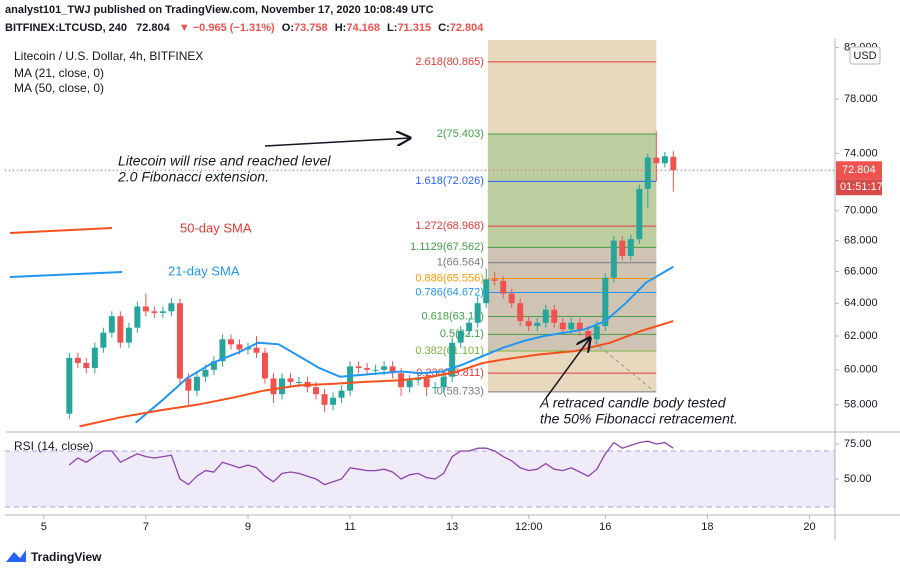  Describe the element at coordinates (53, 446) in the screenshot. I see `rsi-legend: RSI (14, close)` at that location.